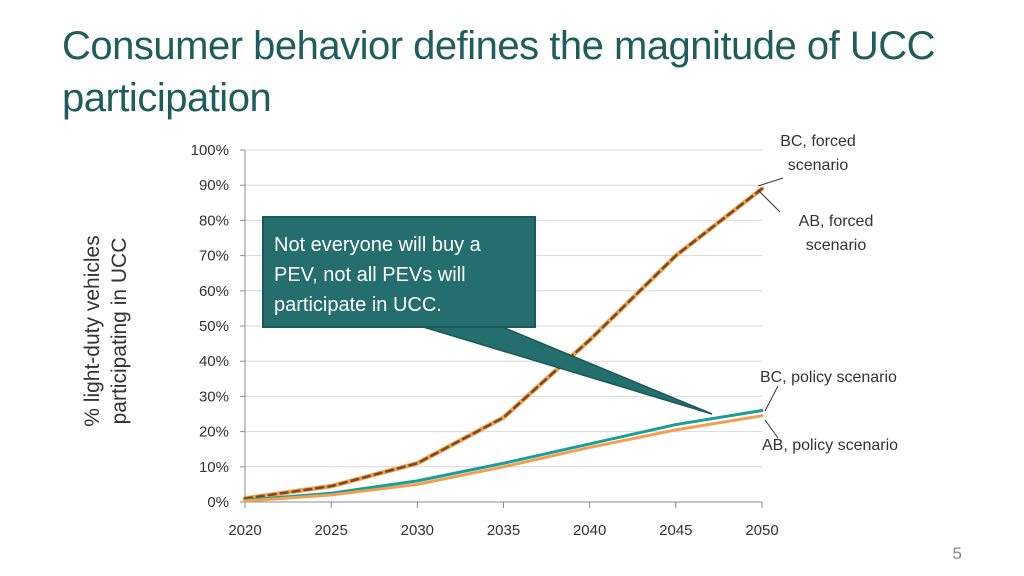 Image resolution: width=1024 pixels, height=576 pixels. I want to click on leader-ab-policy, so click(771, 429).